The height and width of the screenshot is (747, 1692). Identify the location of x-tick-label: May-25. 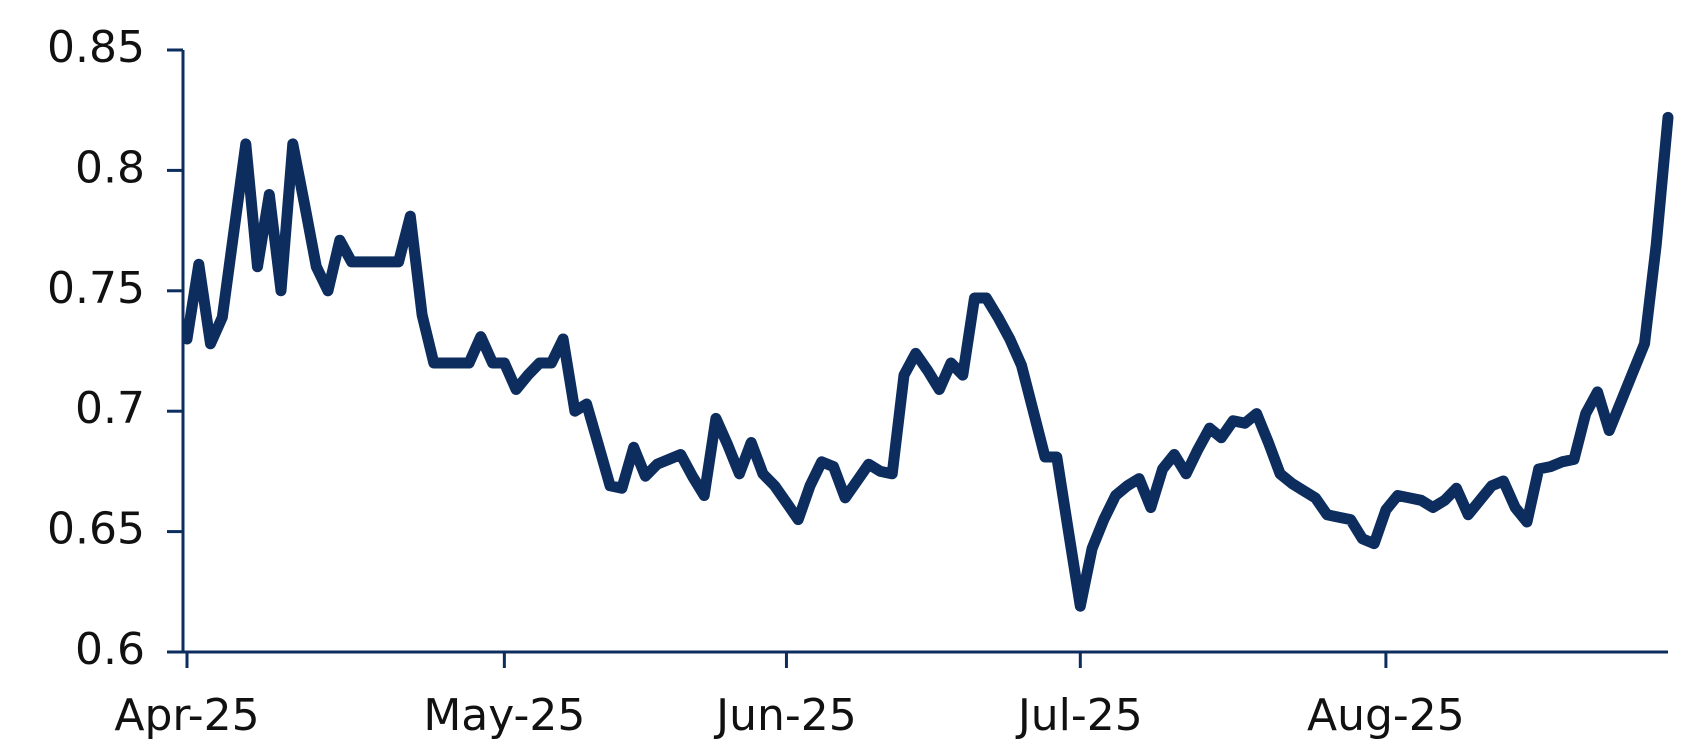
(504, 715).